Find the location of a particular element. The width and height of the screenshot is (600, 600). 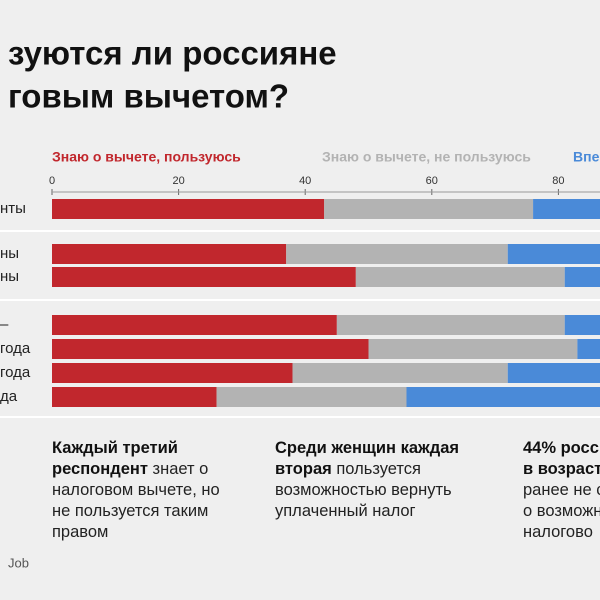

x-tick-label: 20 is located at coordinates (178, 181).